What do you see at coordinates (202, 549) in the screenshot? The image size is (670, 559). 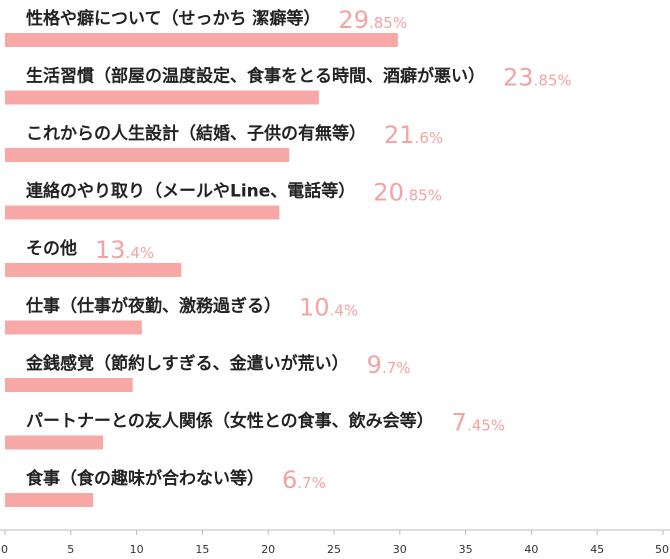 I see `x-tick-label-3: 15` at bounding box center [202, 549].